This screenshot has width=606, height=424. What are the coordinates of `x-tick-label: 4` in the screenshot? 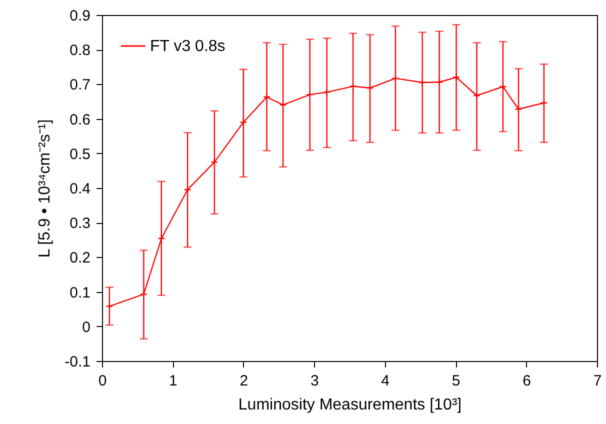 It's located at (385, 381).